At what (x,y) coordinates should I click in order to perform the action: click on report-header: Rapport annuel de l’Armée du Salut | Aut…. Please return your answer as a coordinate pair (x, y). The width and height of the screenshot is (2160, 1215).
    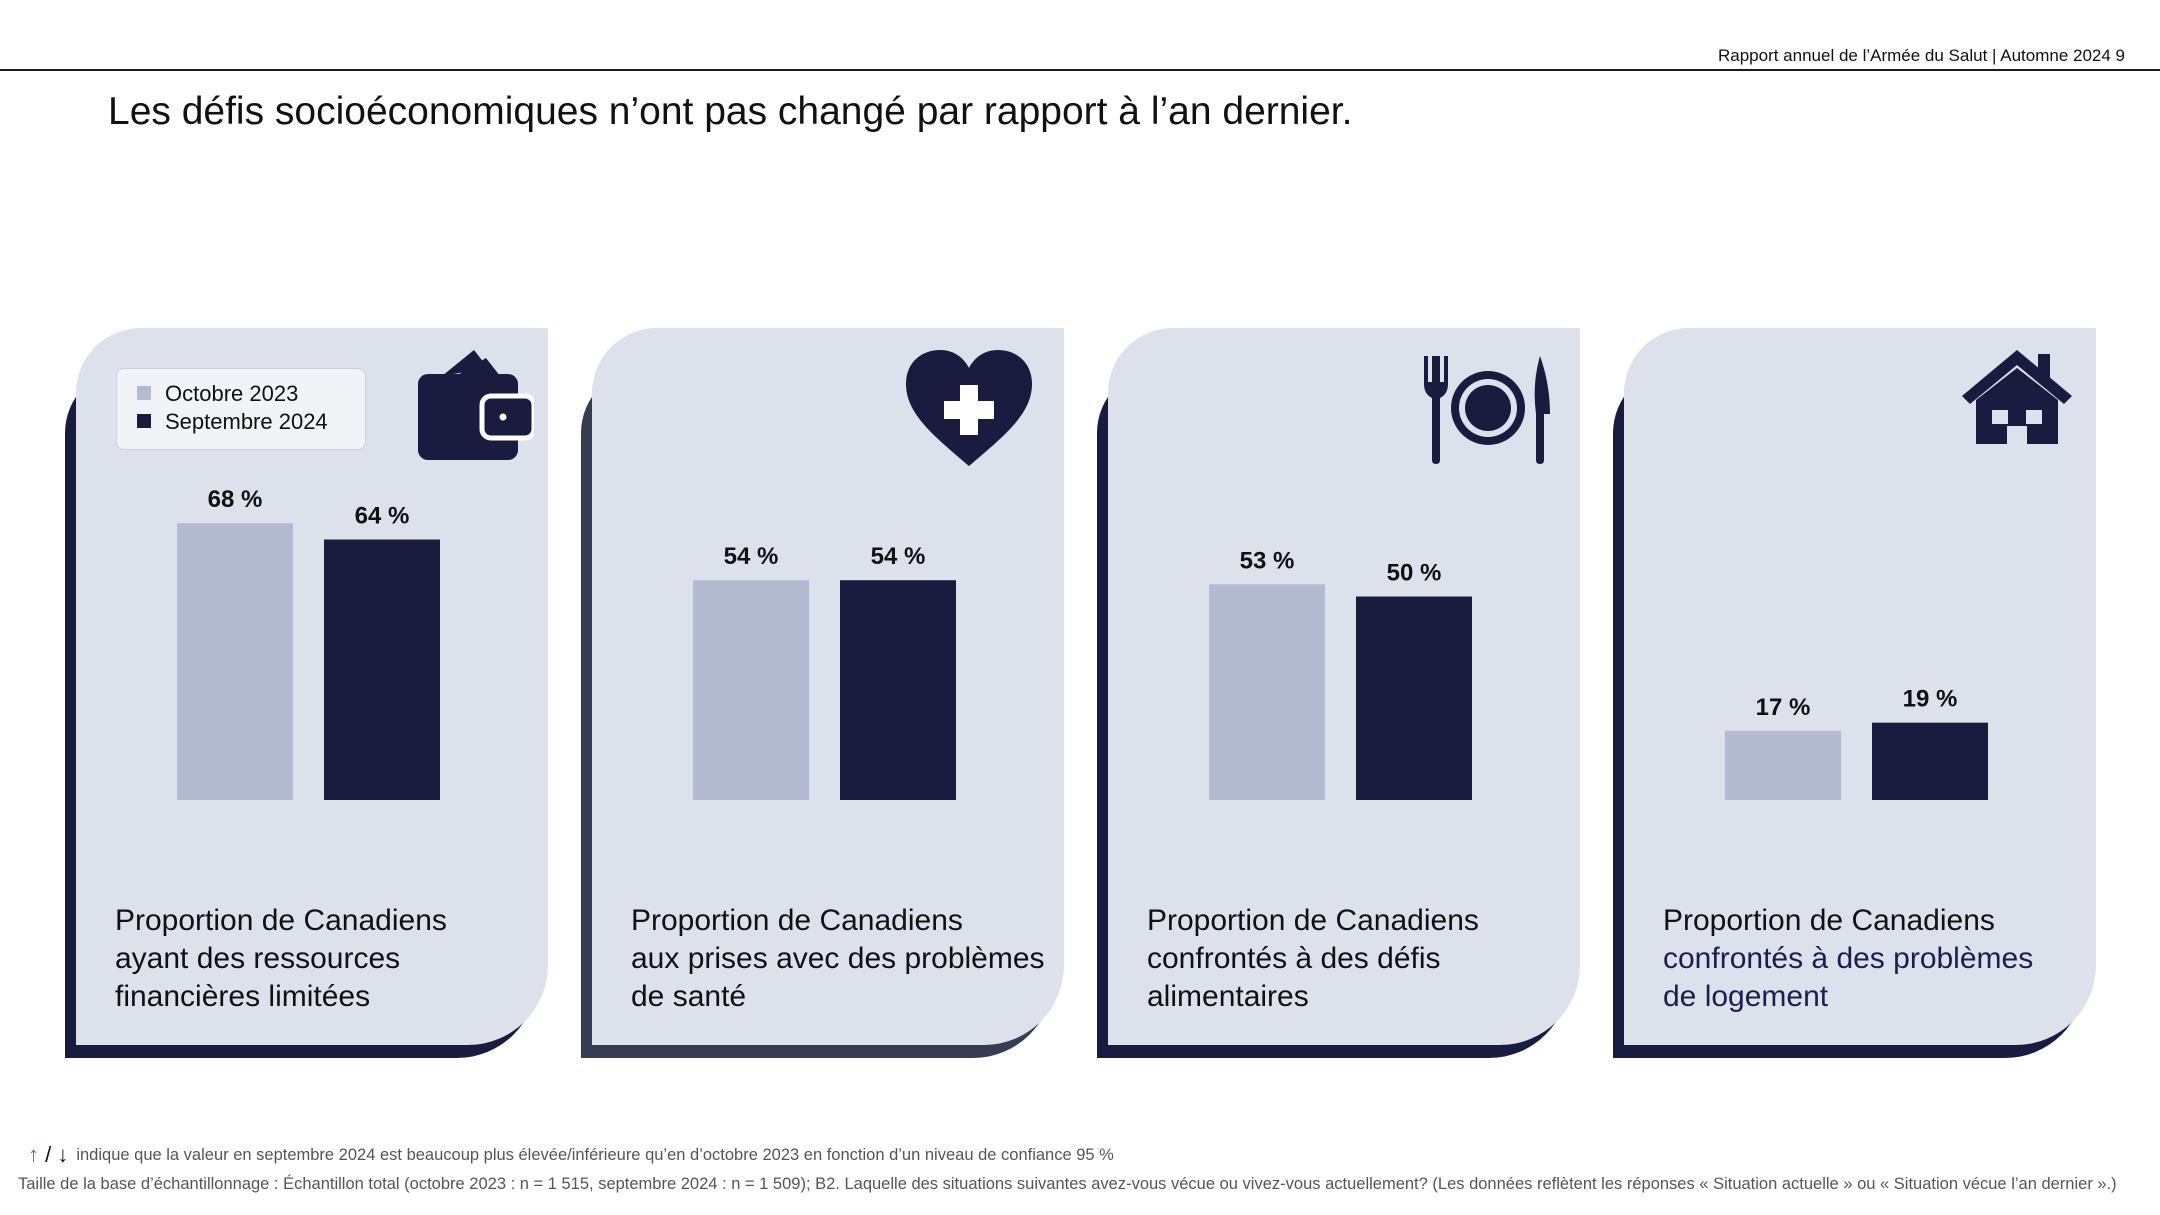
    Looking at the image, I should click on (1921, 55).